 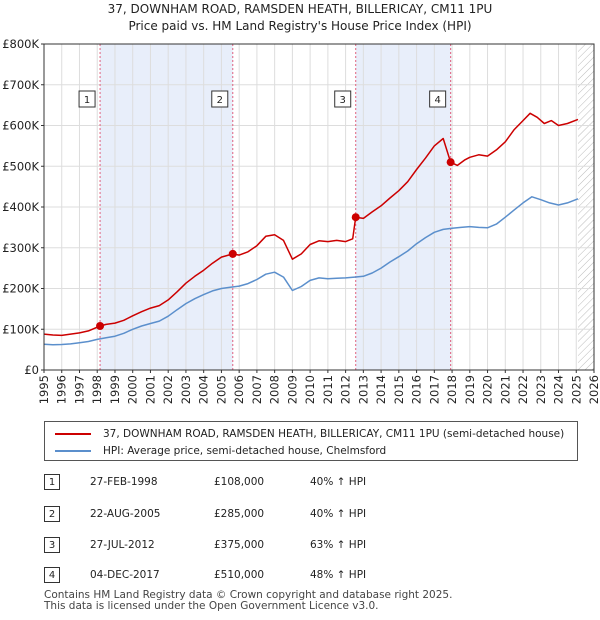 I want to click on legend-swatch-property, so click(x=73, y=434).